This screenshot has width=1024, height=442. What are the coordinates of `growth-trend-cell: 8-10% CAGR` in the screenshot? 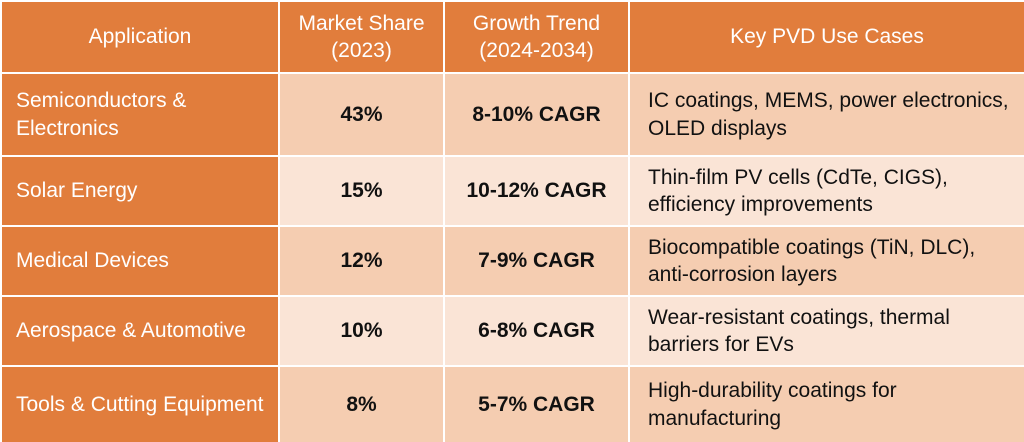 It's located at (536, 114).